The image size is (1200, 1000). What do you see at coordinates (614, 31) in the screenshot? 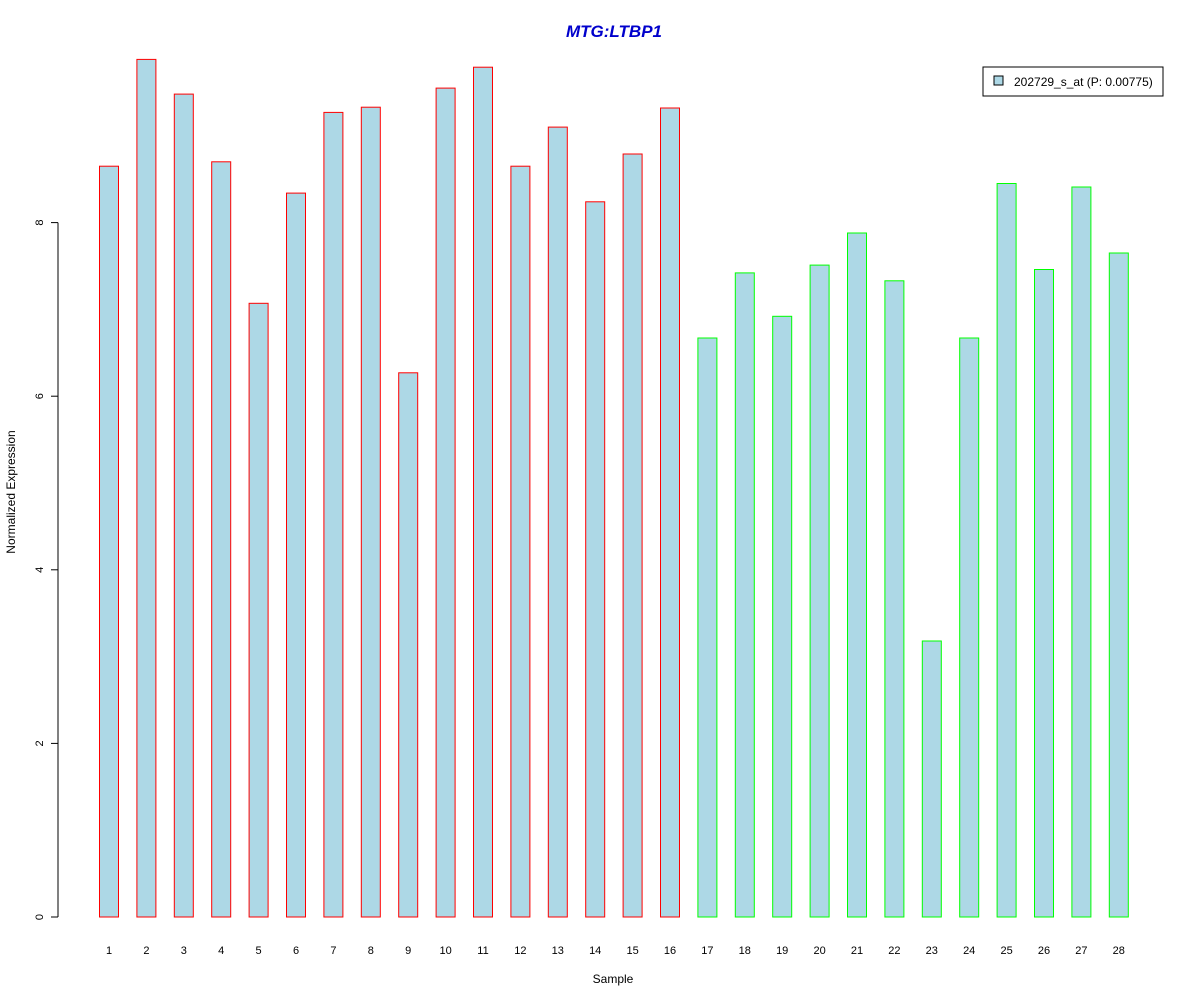
I see `chart-title: MTG:LTBP1` at bounding box center [614, 31].